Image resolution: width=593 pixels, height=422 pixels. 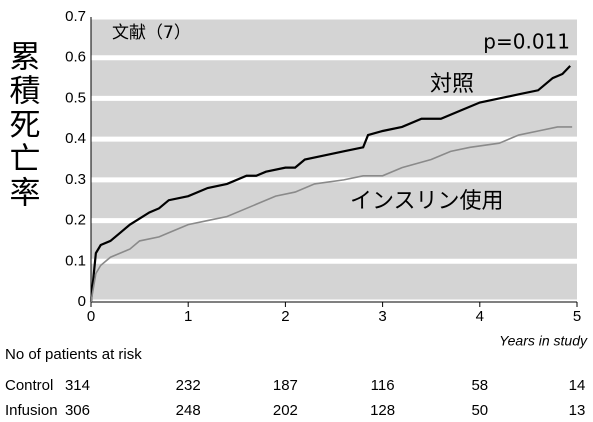 I want to click on table-cell: 187, so click(x=285, y=385).